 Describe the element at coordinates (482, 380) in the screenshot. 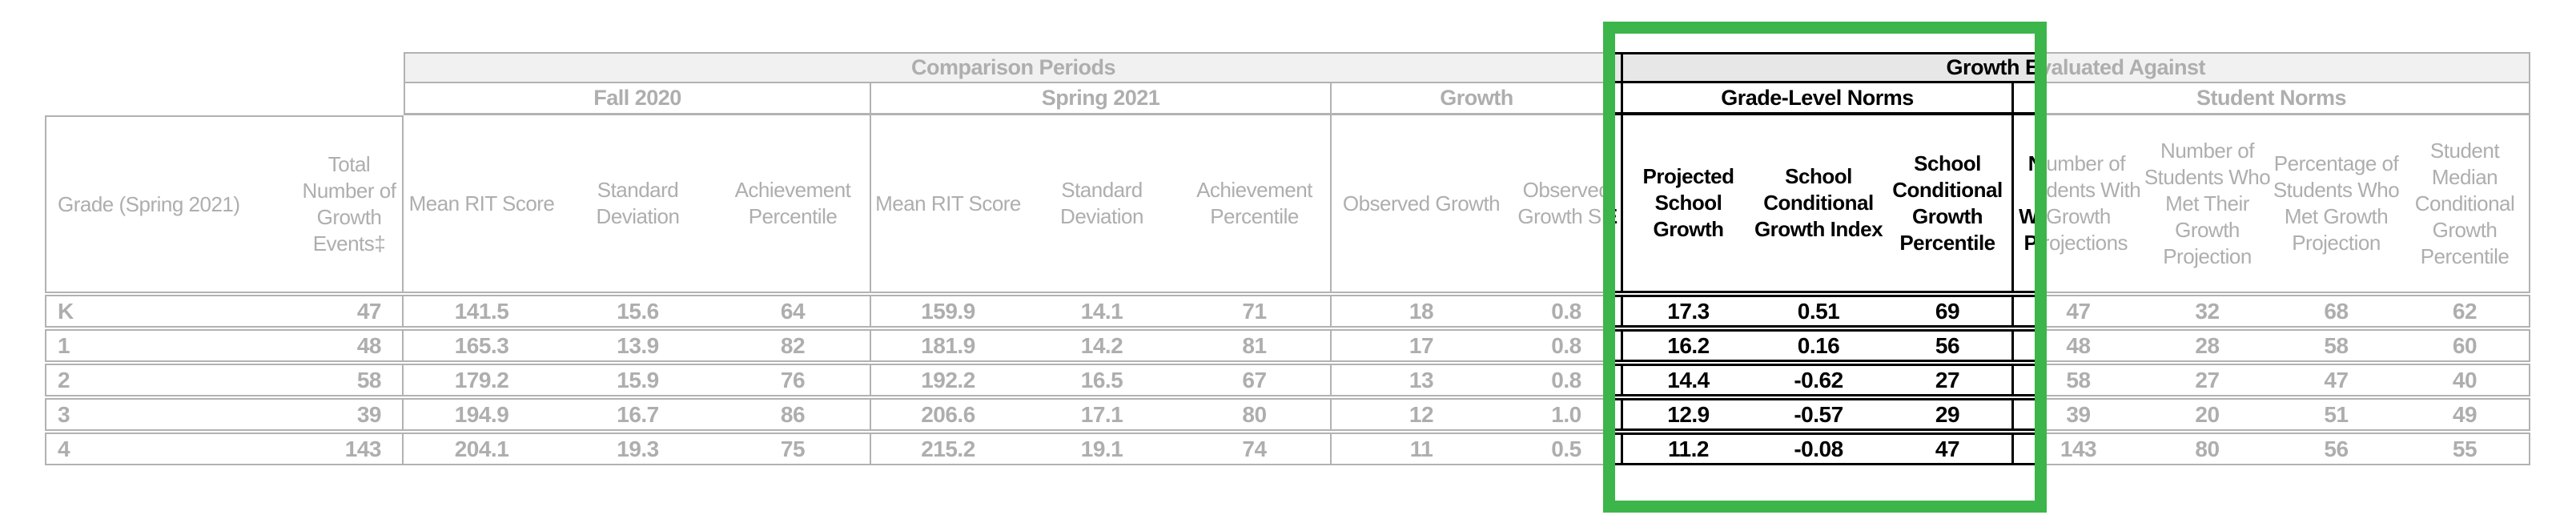

I see `cell-fall_mean_rit: 179.2` at that location.